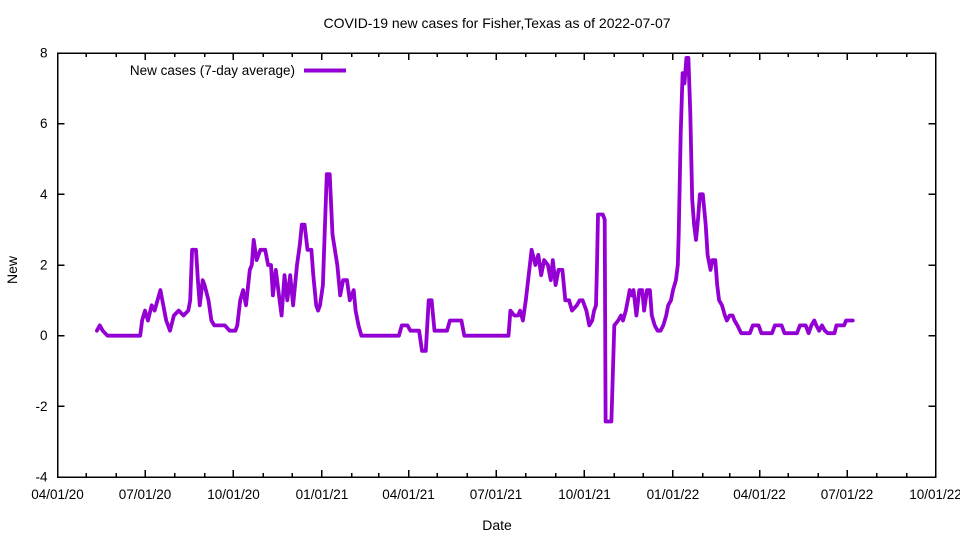 The image size is (960, 540). Describe the element at coordinates (212, 70) in the screenshot. I see `legend-label: New cases (7-day average)` at that location.